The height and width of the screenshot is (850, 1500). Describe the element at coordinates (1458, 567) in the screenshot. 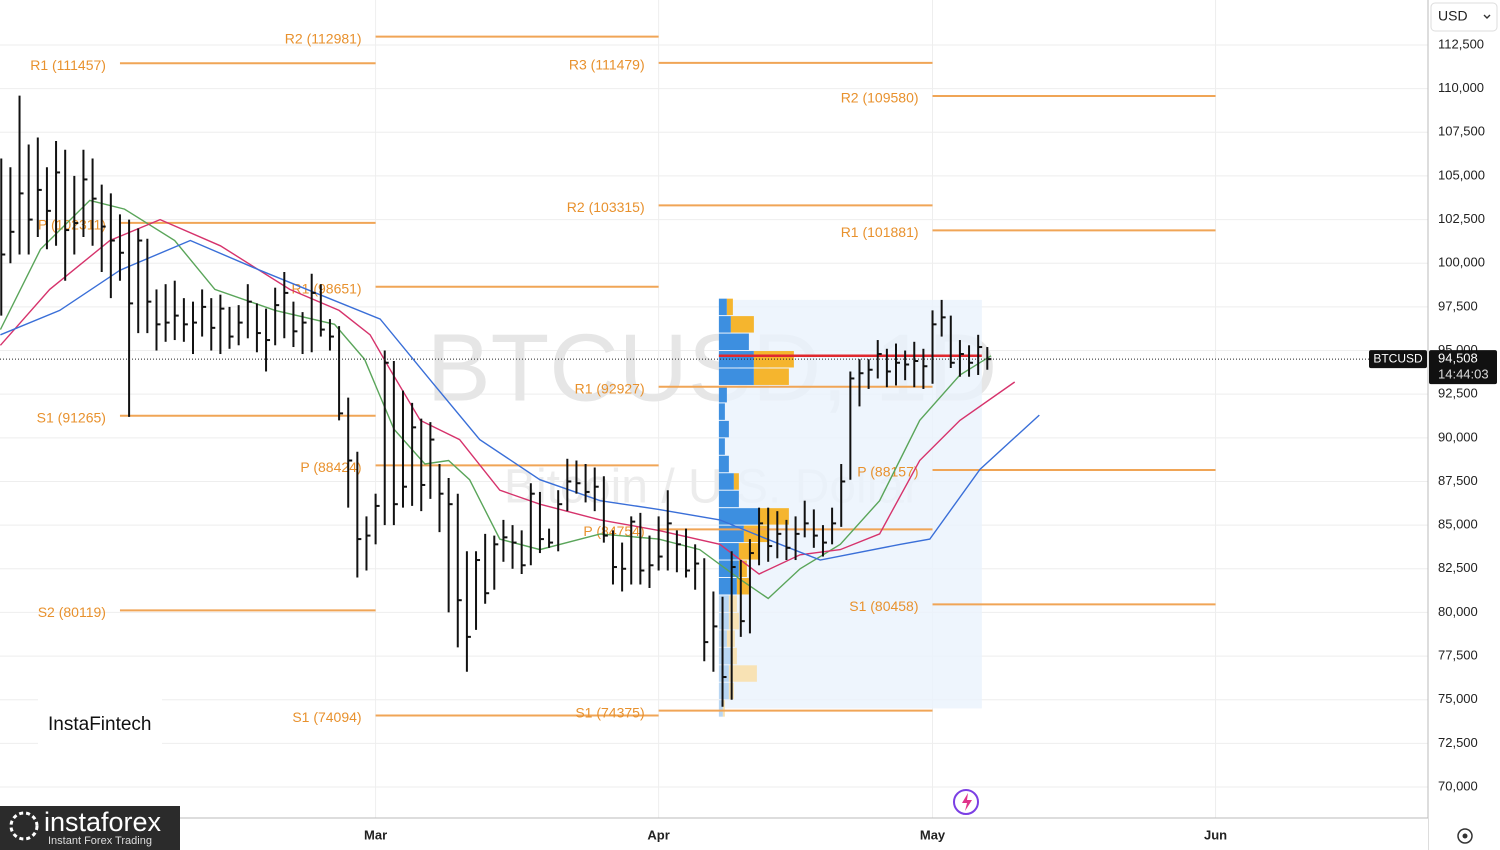

I see `y-tick-label: 82,500` at that location.